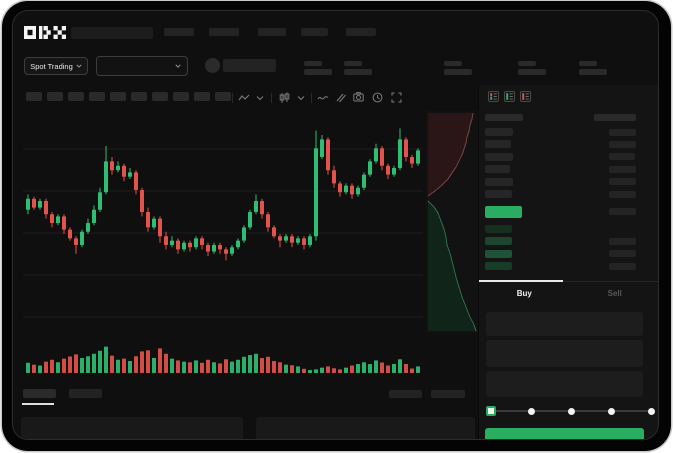  I want to click on orderbook-mode-bids-icon, so click(509, 96).